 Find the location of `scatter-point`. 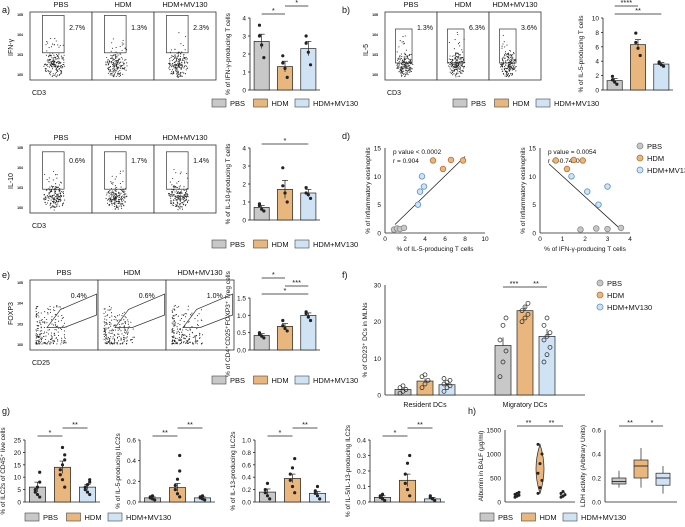

scatter-point is located at coordinates (573, 160).